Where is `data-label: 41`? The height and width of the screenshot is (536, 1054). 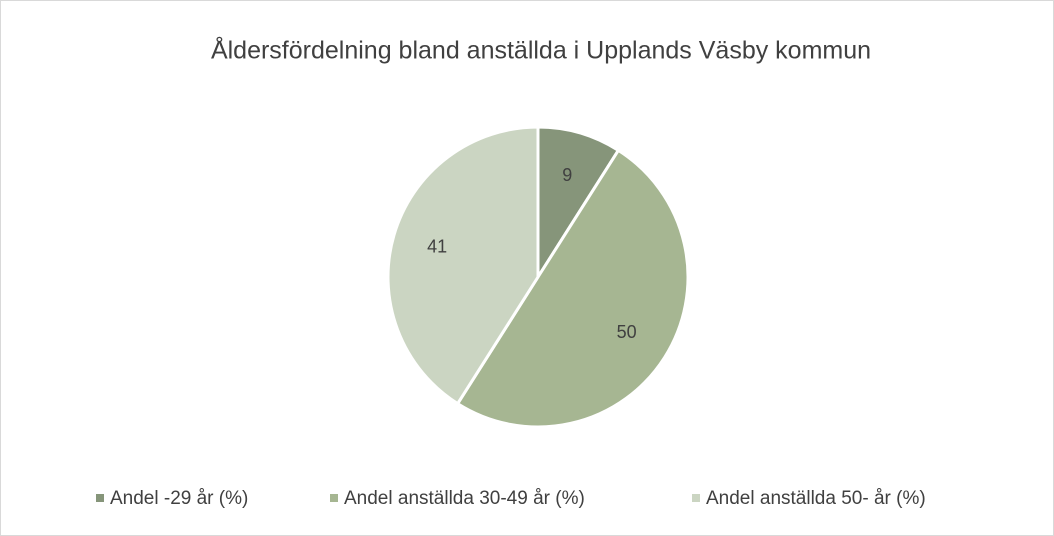
data-label: 41 is located at coordinates (437, 246).